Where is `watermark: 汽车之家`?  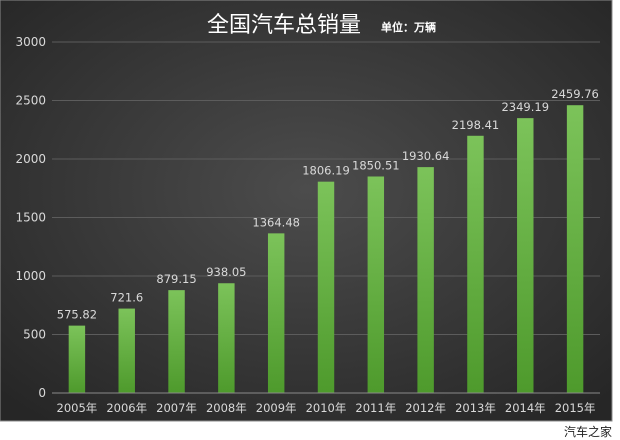
watermark: 汽车之家 is located at coordinates (588, 431).